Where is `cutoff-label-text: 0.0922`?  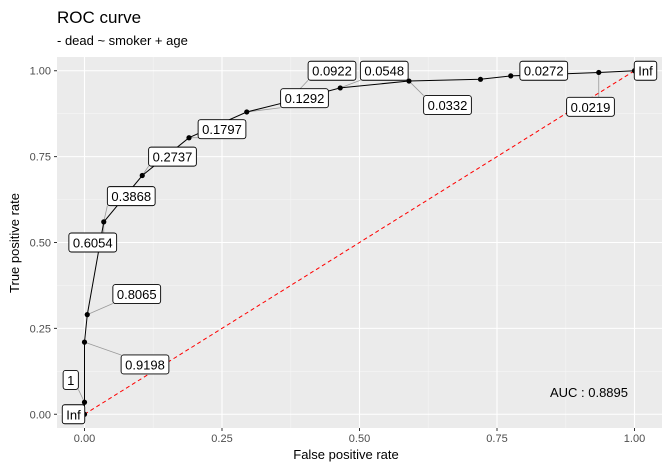 cutoff-label-text: 0.0922 is located at coordinates (332, 71).